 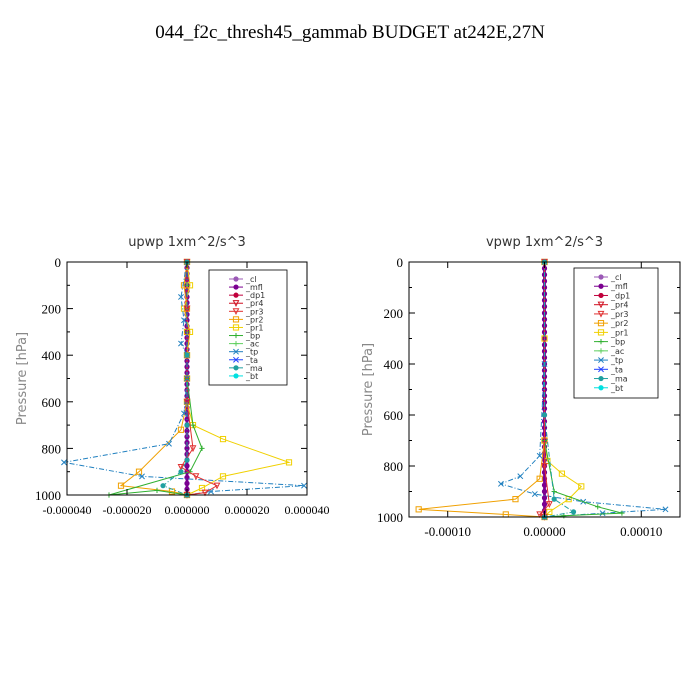 What do you see at coordinates (400, 262) in the screenshot?
I see `y-tick-label: 0` at bounding box center [400, 262].